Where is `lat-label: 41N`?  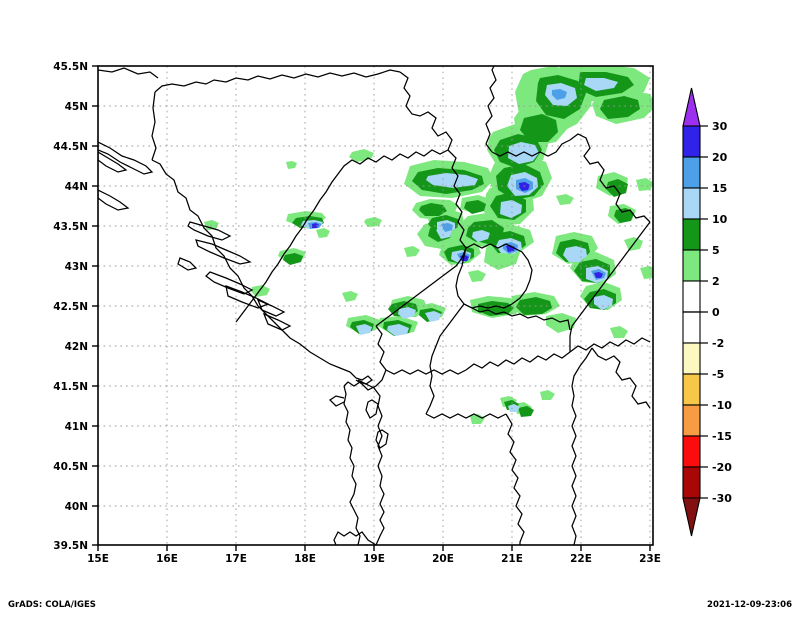
lat-label: 41N is located at coordinates (76, 427).